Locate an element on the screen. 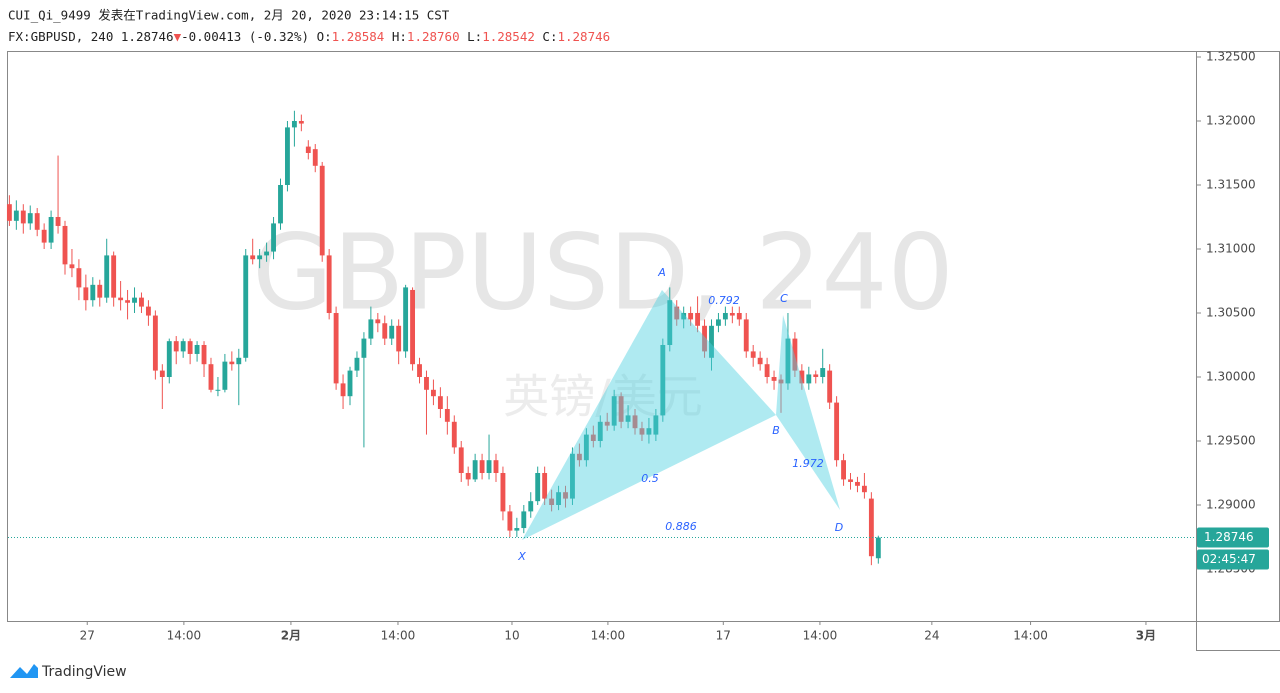  x-tick-label: 24 is located at coordinates (931, 636).